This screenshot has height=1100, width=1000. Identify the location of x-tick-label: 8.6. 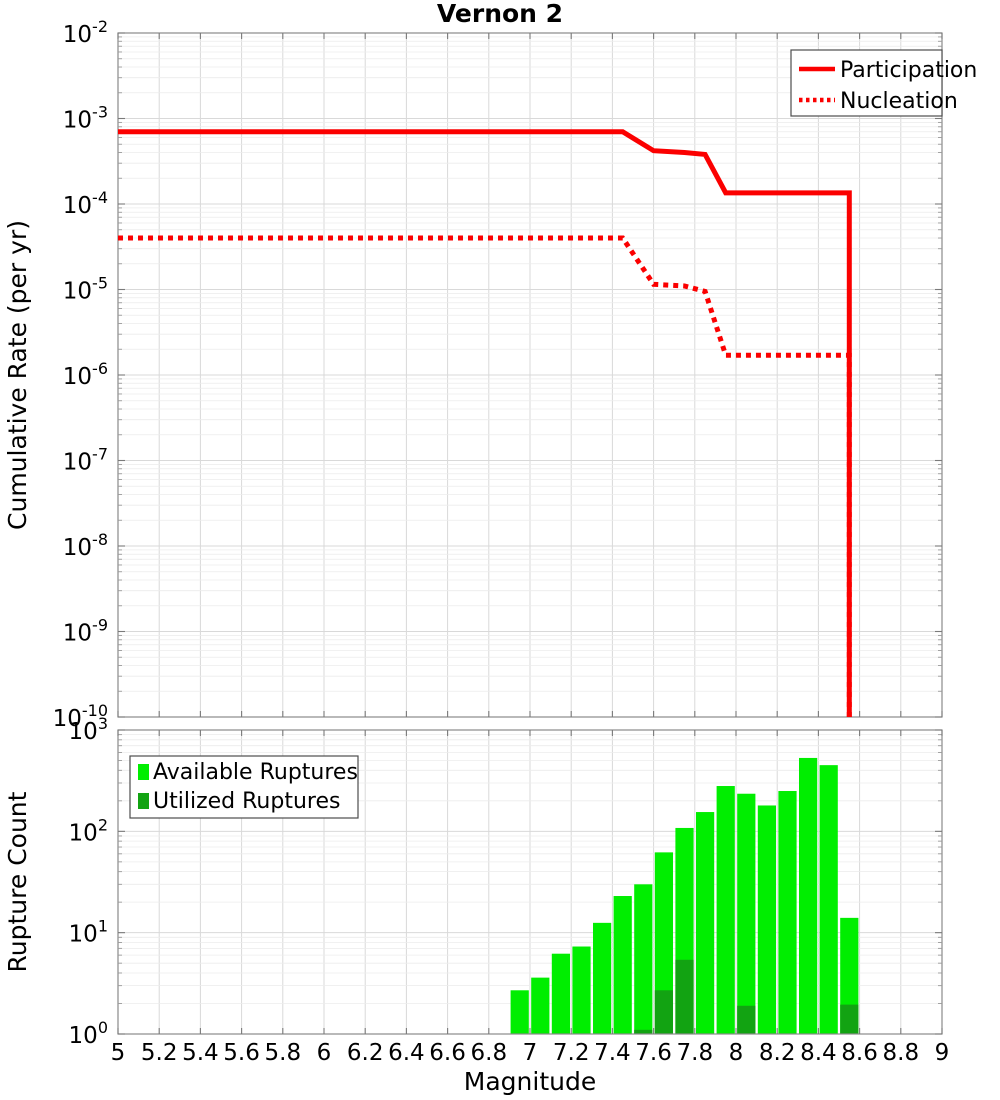
(859, 1053).